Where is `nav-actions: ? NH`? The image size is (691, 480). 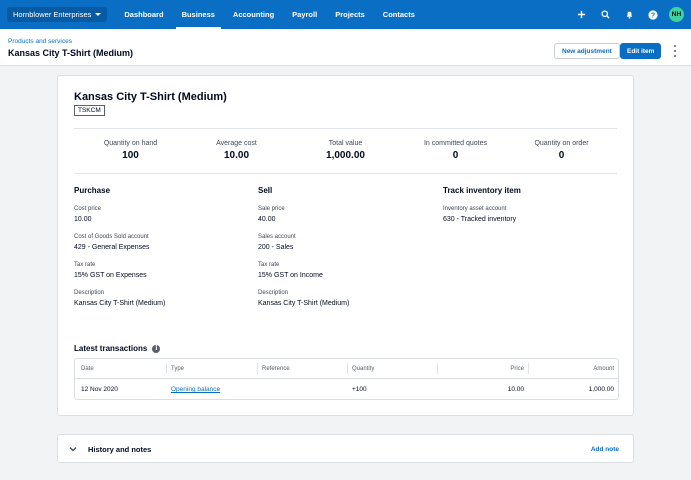 nav-actions: ? NH is located at coordinates (626, 14).